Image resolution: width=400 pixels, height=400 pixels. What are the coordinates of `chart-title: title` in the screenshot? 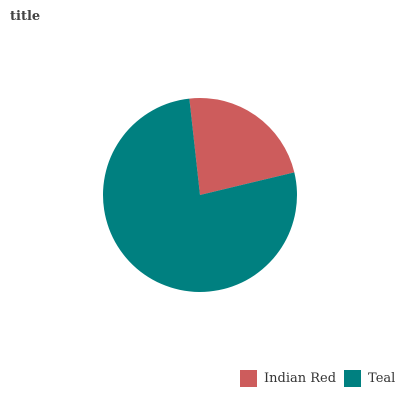 It's located at (25, 16).